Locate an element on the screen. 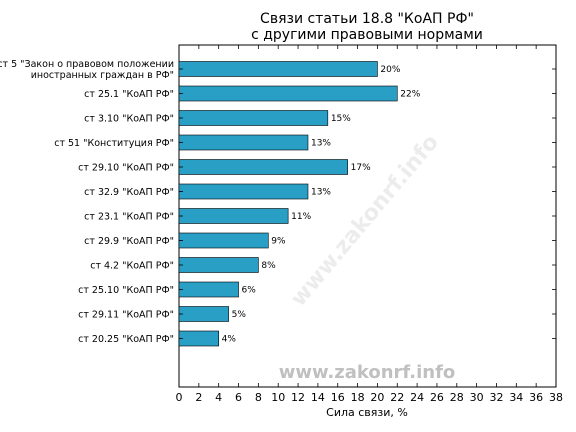  y-tick-label-1: ст 25.1 "КоАП РФ" is located at coordinates (129, 94).